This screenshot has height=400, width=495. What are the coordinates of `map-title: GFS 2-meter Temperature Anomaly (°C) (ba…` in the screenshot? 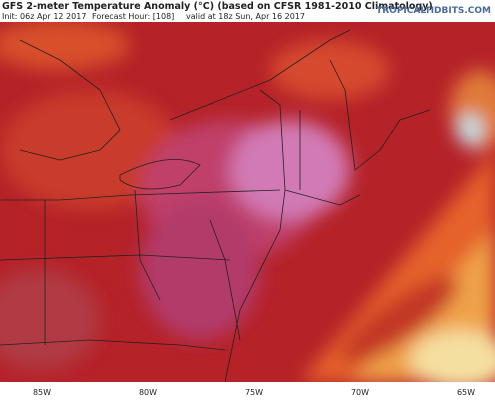 It's located at (217, 6).